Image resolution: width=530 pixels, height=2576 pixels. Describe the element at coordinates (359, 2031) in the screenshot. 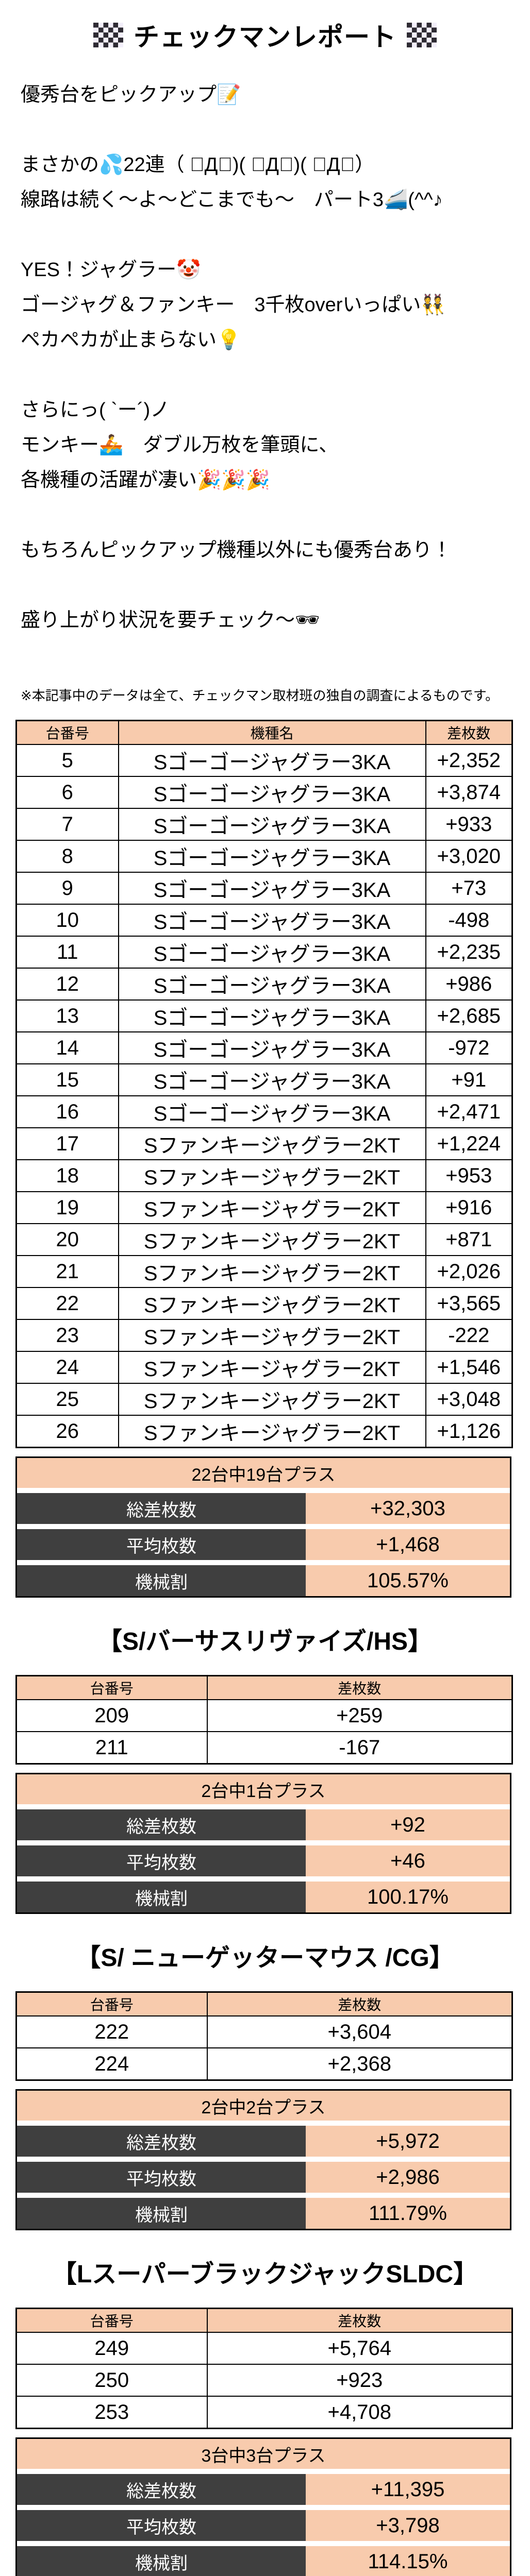

I see `diff-count-cell: +3,604` at that location.